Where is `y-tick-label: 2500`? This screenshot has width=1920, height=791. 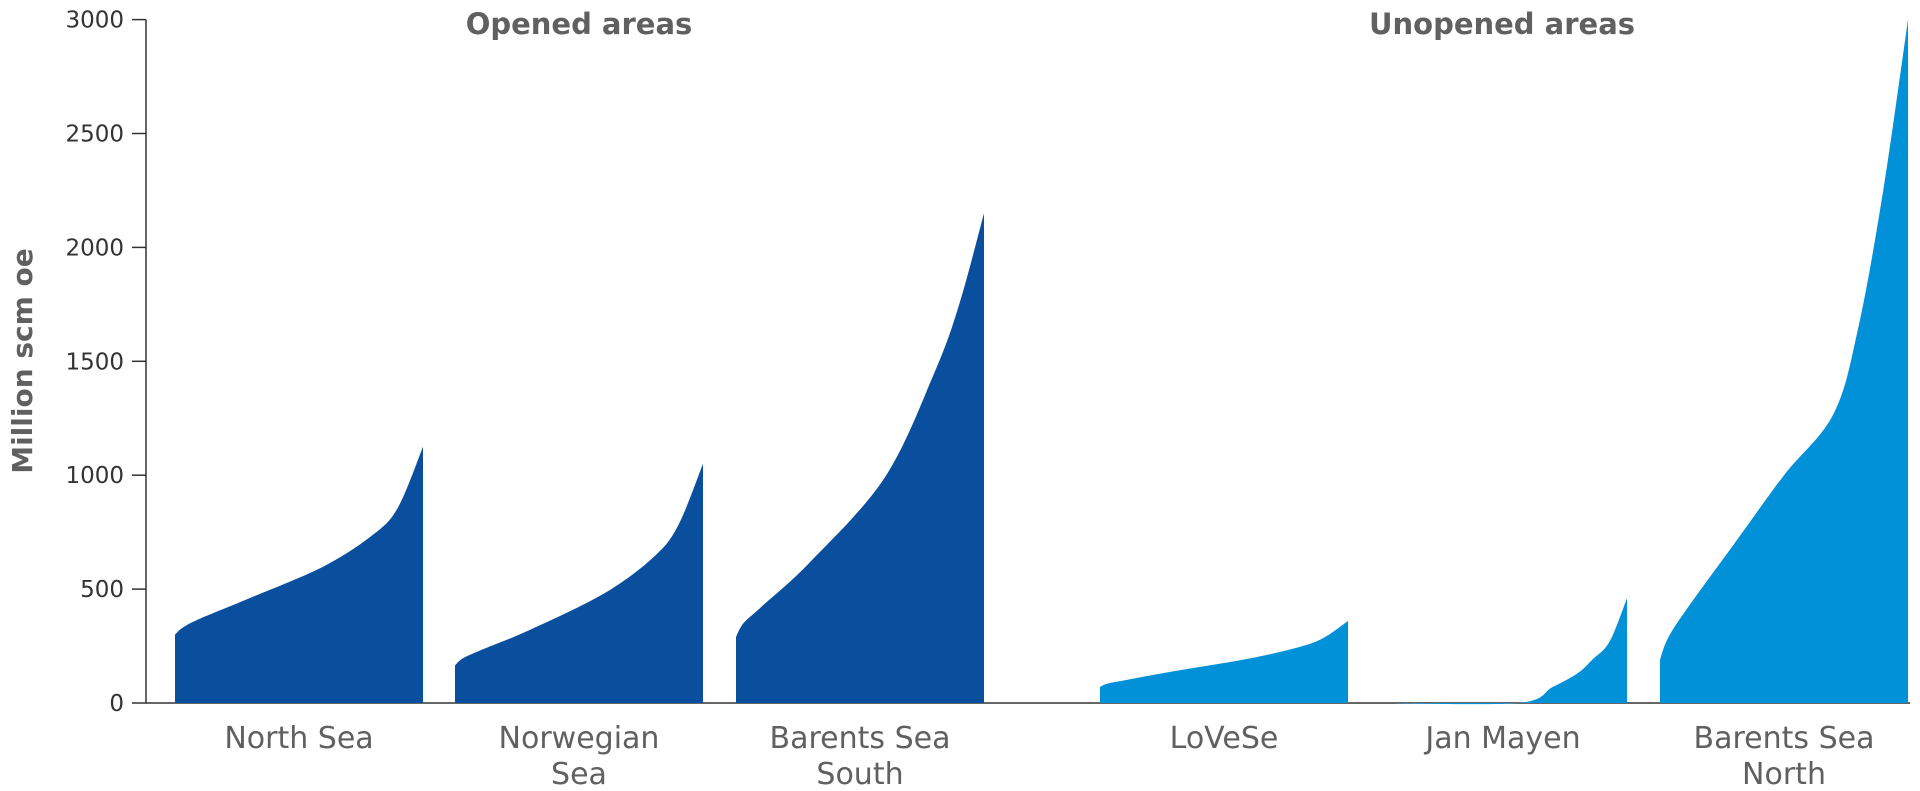 y-tick-label: 2500 is located at coordinates (94, 135).